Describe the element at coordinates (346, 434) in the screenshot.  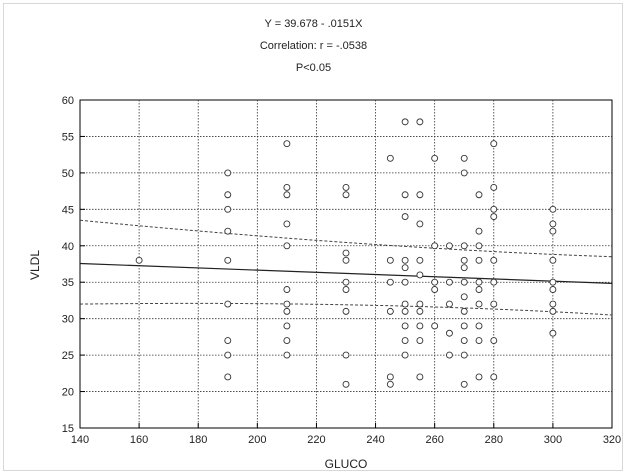
I see `x-axis-ticks: 140 160 180 200 220 240 260 280 300 320` at that location.